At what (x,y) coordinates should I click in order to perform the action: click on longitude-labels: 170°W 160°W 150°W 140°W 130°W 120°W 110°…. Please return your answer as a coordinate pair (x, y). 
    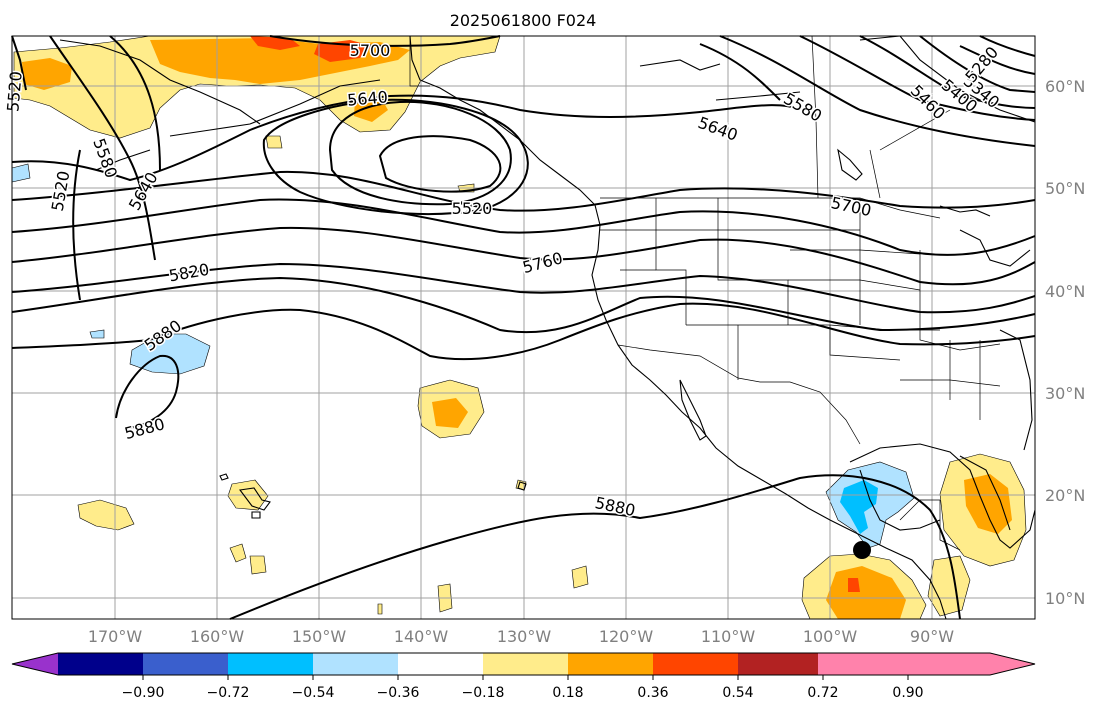
    Looking at the image, I should click on (521, 636).